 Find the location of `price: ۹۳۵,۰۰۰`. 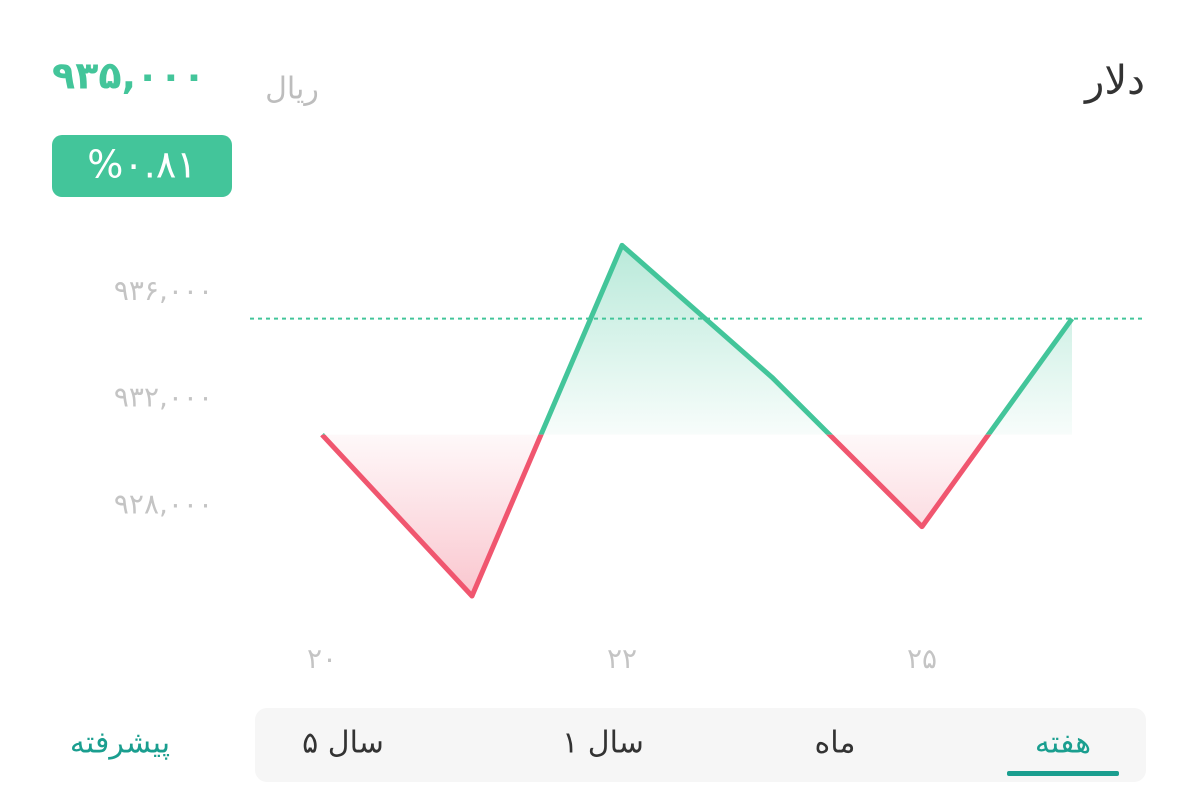

price: ۹۳۵,۰۰۰ is located at coordinates (129, 76).